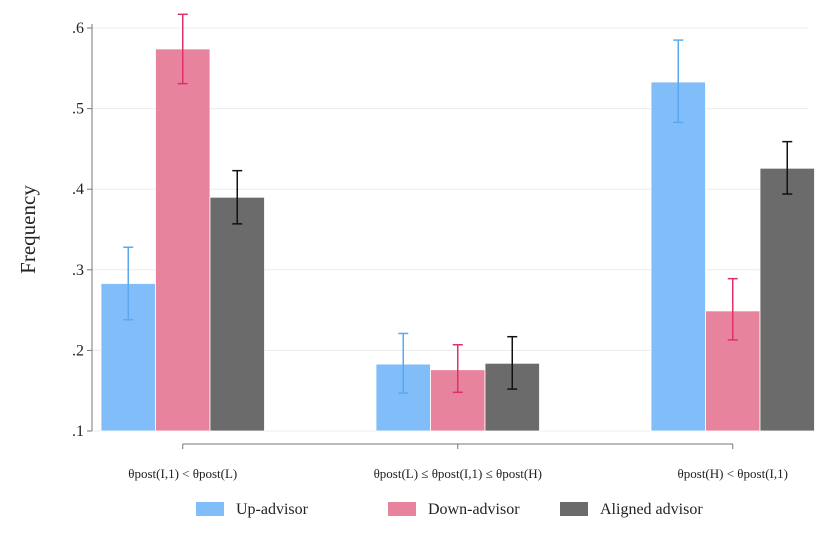 The height and width of the screenshot is (535, 818). I want to click on legend-label: Down-advisor, so click(474, 509).